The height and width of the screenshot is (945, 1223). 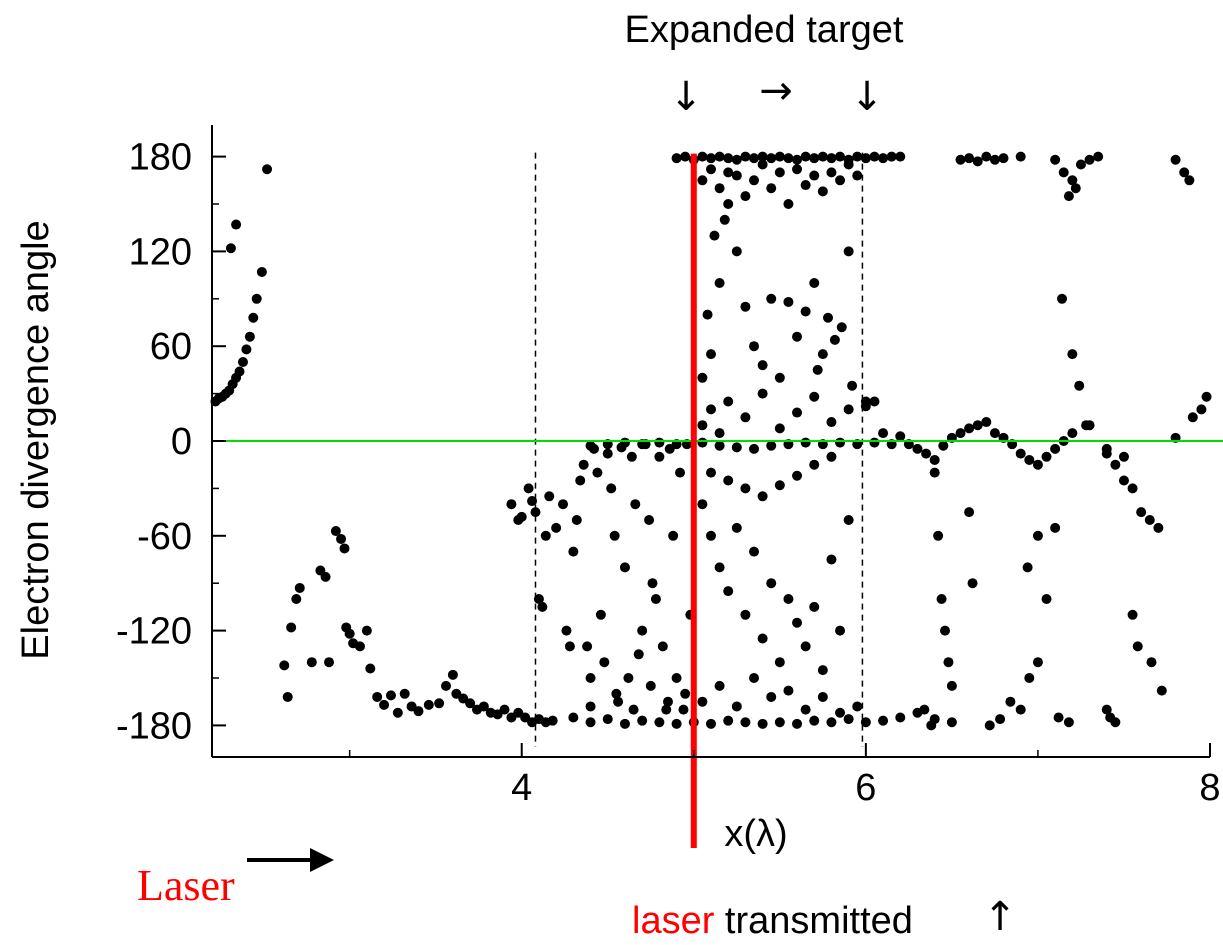 I want to click on x-tick-label: 8, so click(x=1209, y=788).